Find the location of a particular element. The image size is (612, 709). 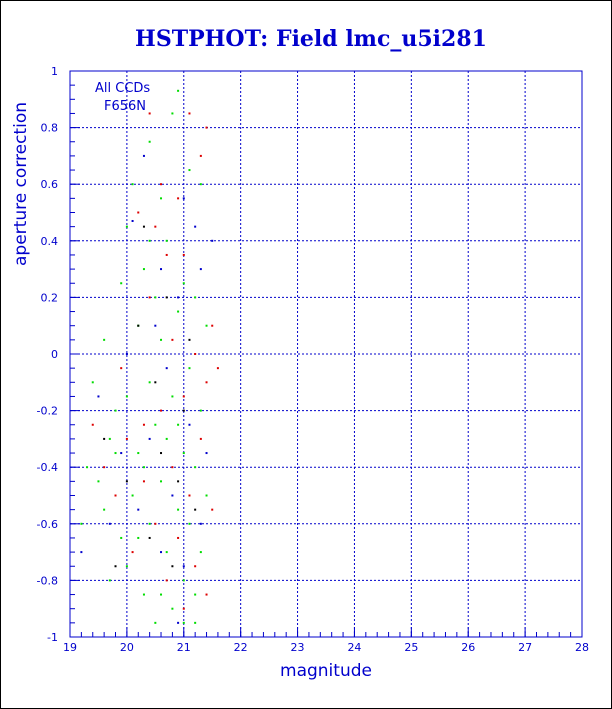

y-tick-label: 0.4 is located at coordinates (50, 241).